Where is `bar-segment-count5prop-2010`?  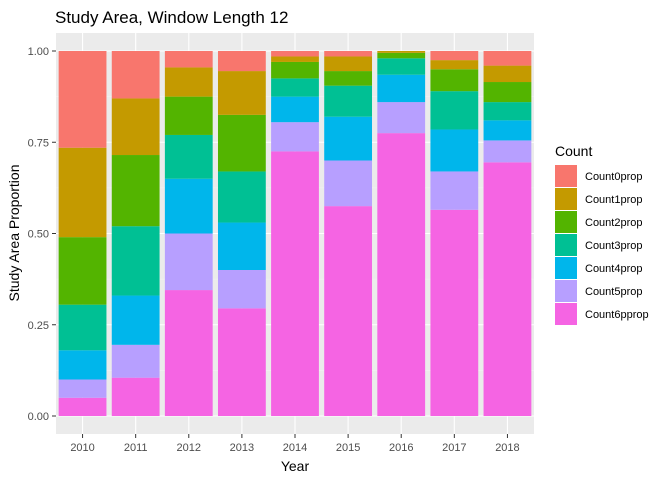 bar-segment-count5prop-2010 is located at coordinates (82, 388).